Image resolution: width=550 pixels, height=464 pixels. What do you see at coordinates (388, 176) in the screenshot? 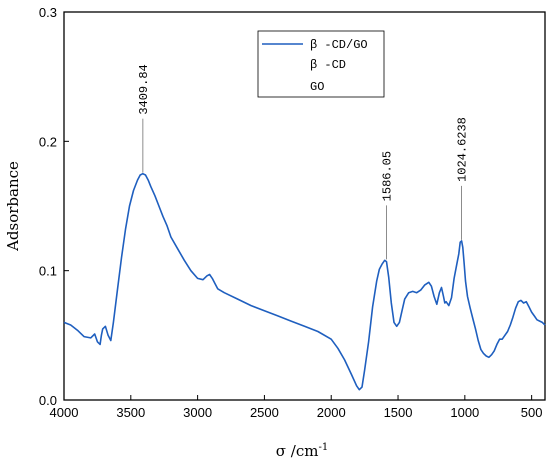
I see `annotation-label: 1586.05` at bounding box center [388, 176].